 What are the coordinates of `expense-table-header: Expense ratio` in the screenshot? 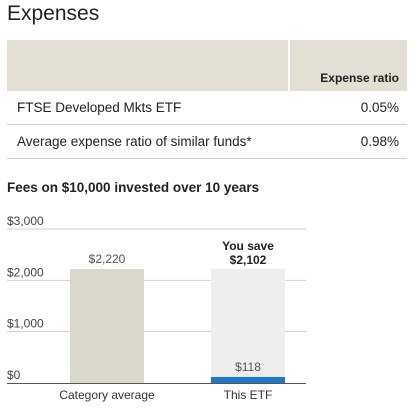 It's located at (207, 65).